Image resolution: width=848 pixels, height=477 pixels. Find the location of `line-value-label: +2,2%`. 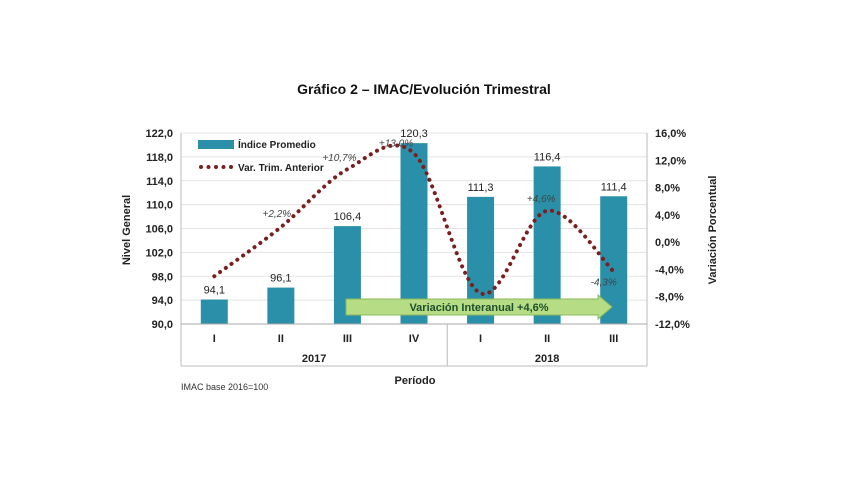

line-value-label: +2,2% is located at coordinates (277, 214).